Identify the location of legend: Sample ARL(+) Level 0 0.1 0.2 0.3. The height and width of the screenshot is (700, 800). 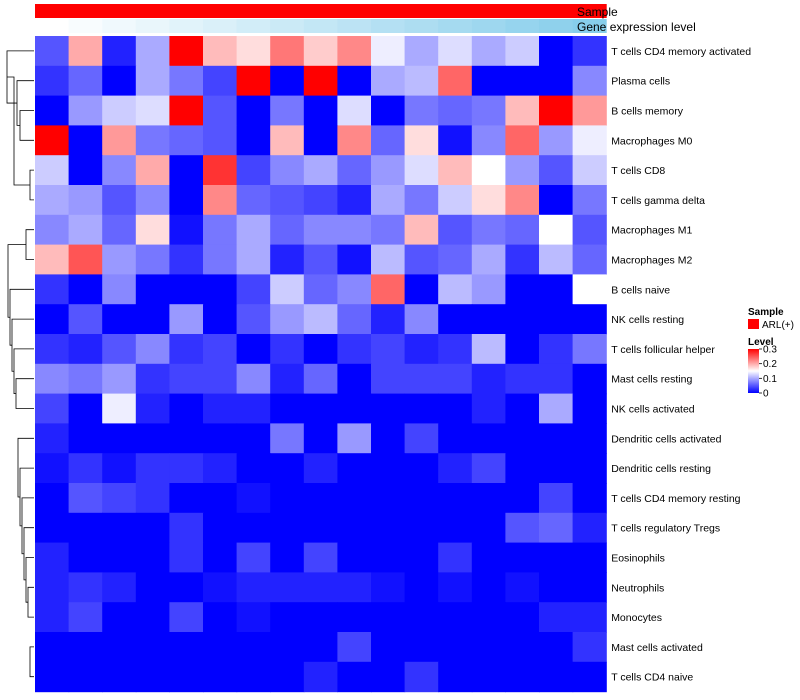
(771, 353).